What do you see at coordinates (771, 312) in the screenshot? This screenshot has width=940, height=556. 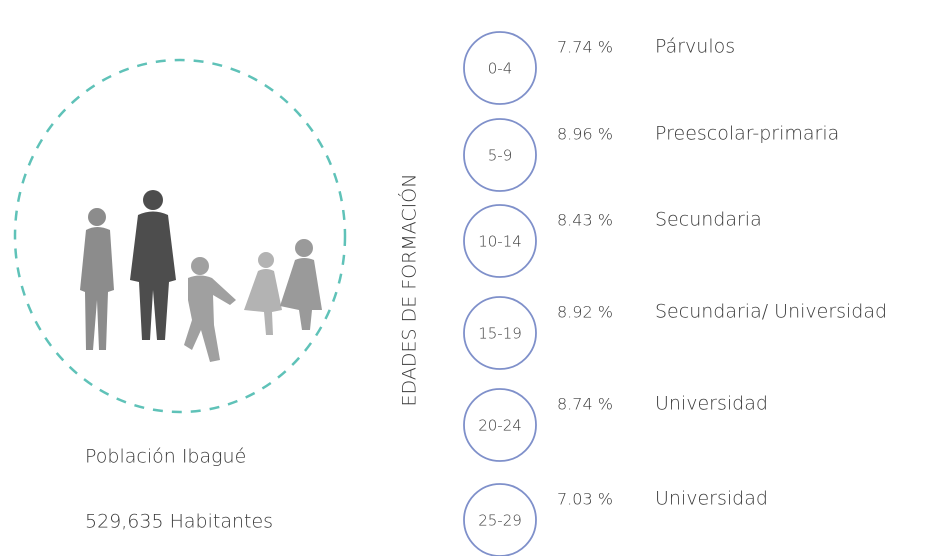 I see `level-label: Secundaria/ Universidad` at bounding box center [771, 312].